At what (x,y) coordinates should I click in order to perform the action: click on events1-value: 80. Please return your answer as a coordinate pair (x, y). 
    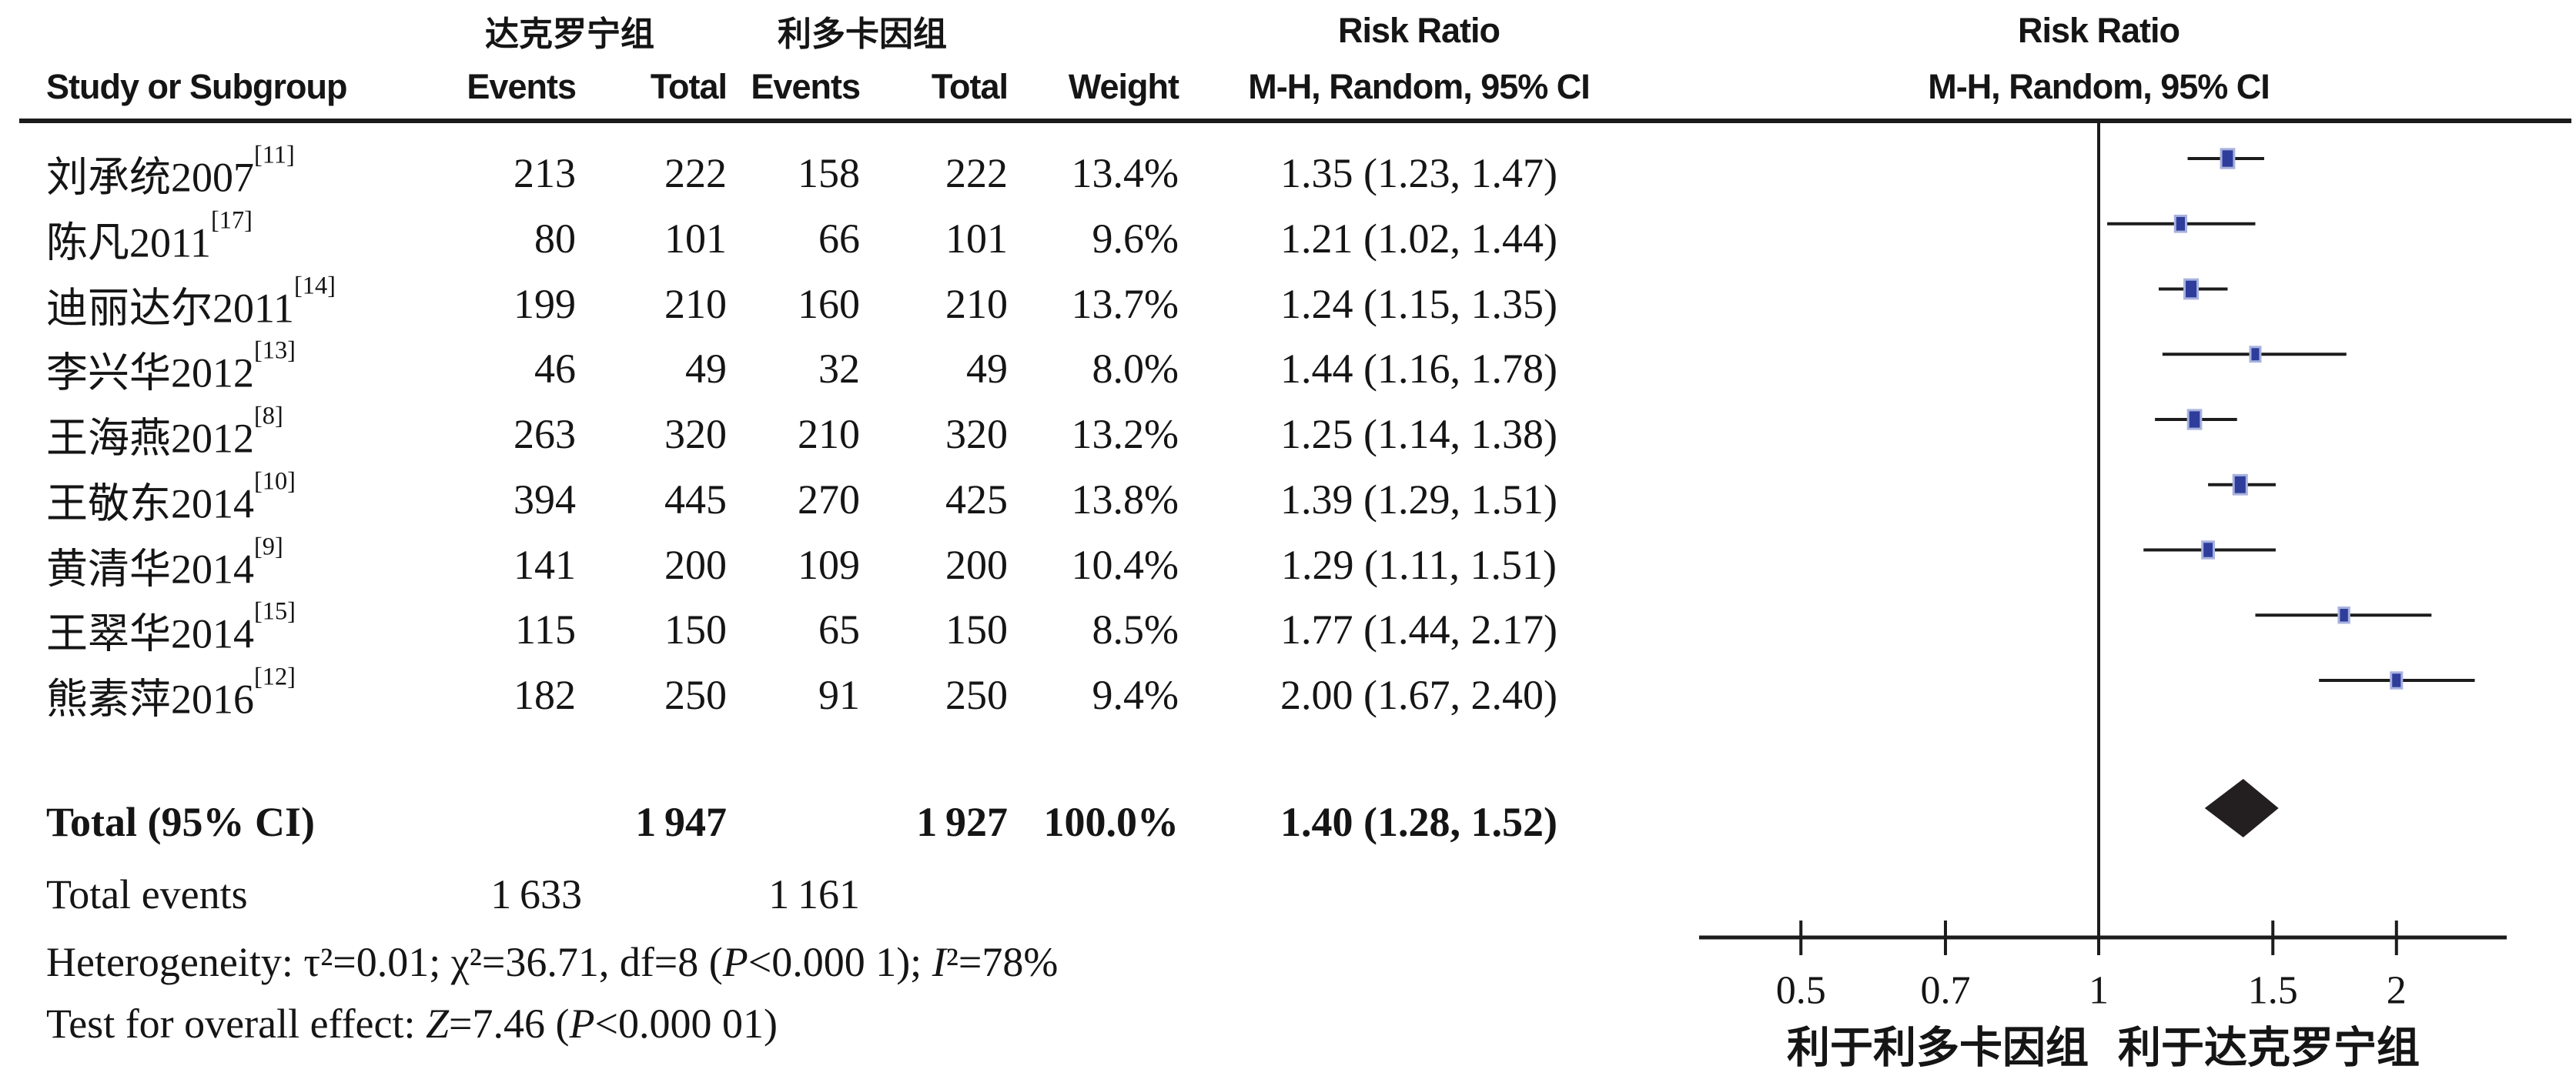
    Looking at the image, I should click on (555, 239).